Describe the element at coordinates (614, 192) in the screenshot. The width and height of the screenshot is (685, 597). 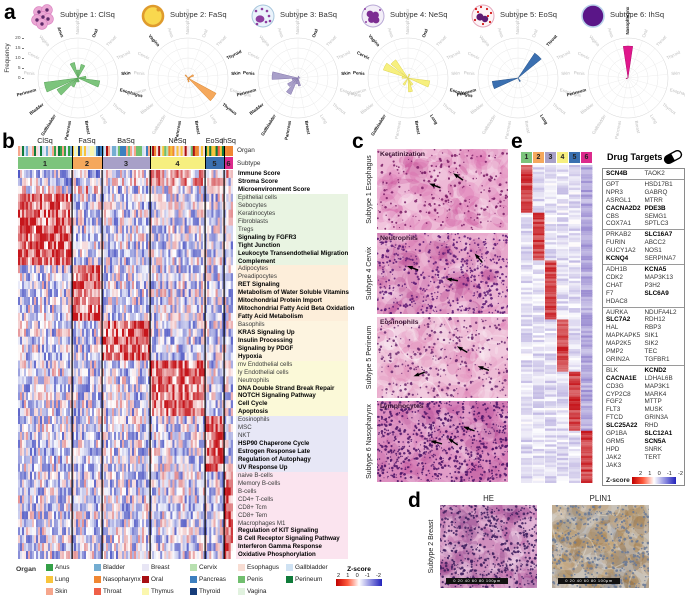
I see `gene-name: NPR3` at that location.